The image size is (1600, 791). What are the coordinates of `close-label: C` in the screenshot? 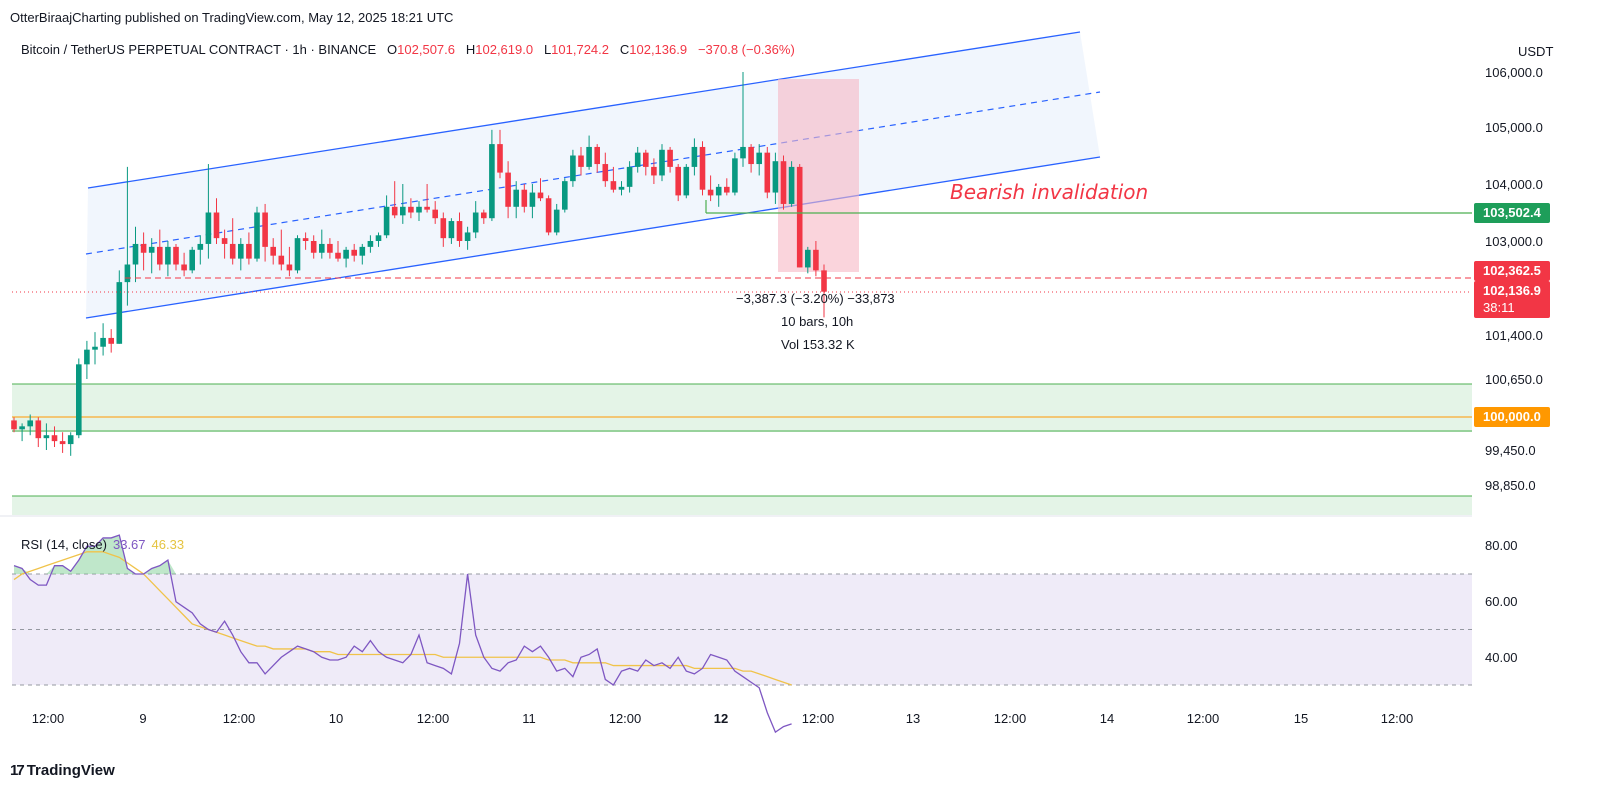 It's located at (624, 49).